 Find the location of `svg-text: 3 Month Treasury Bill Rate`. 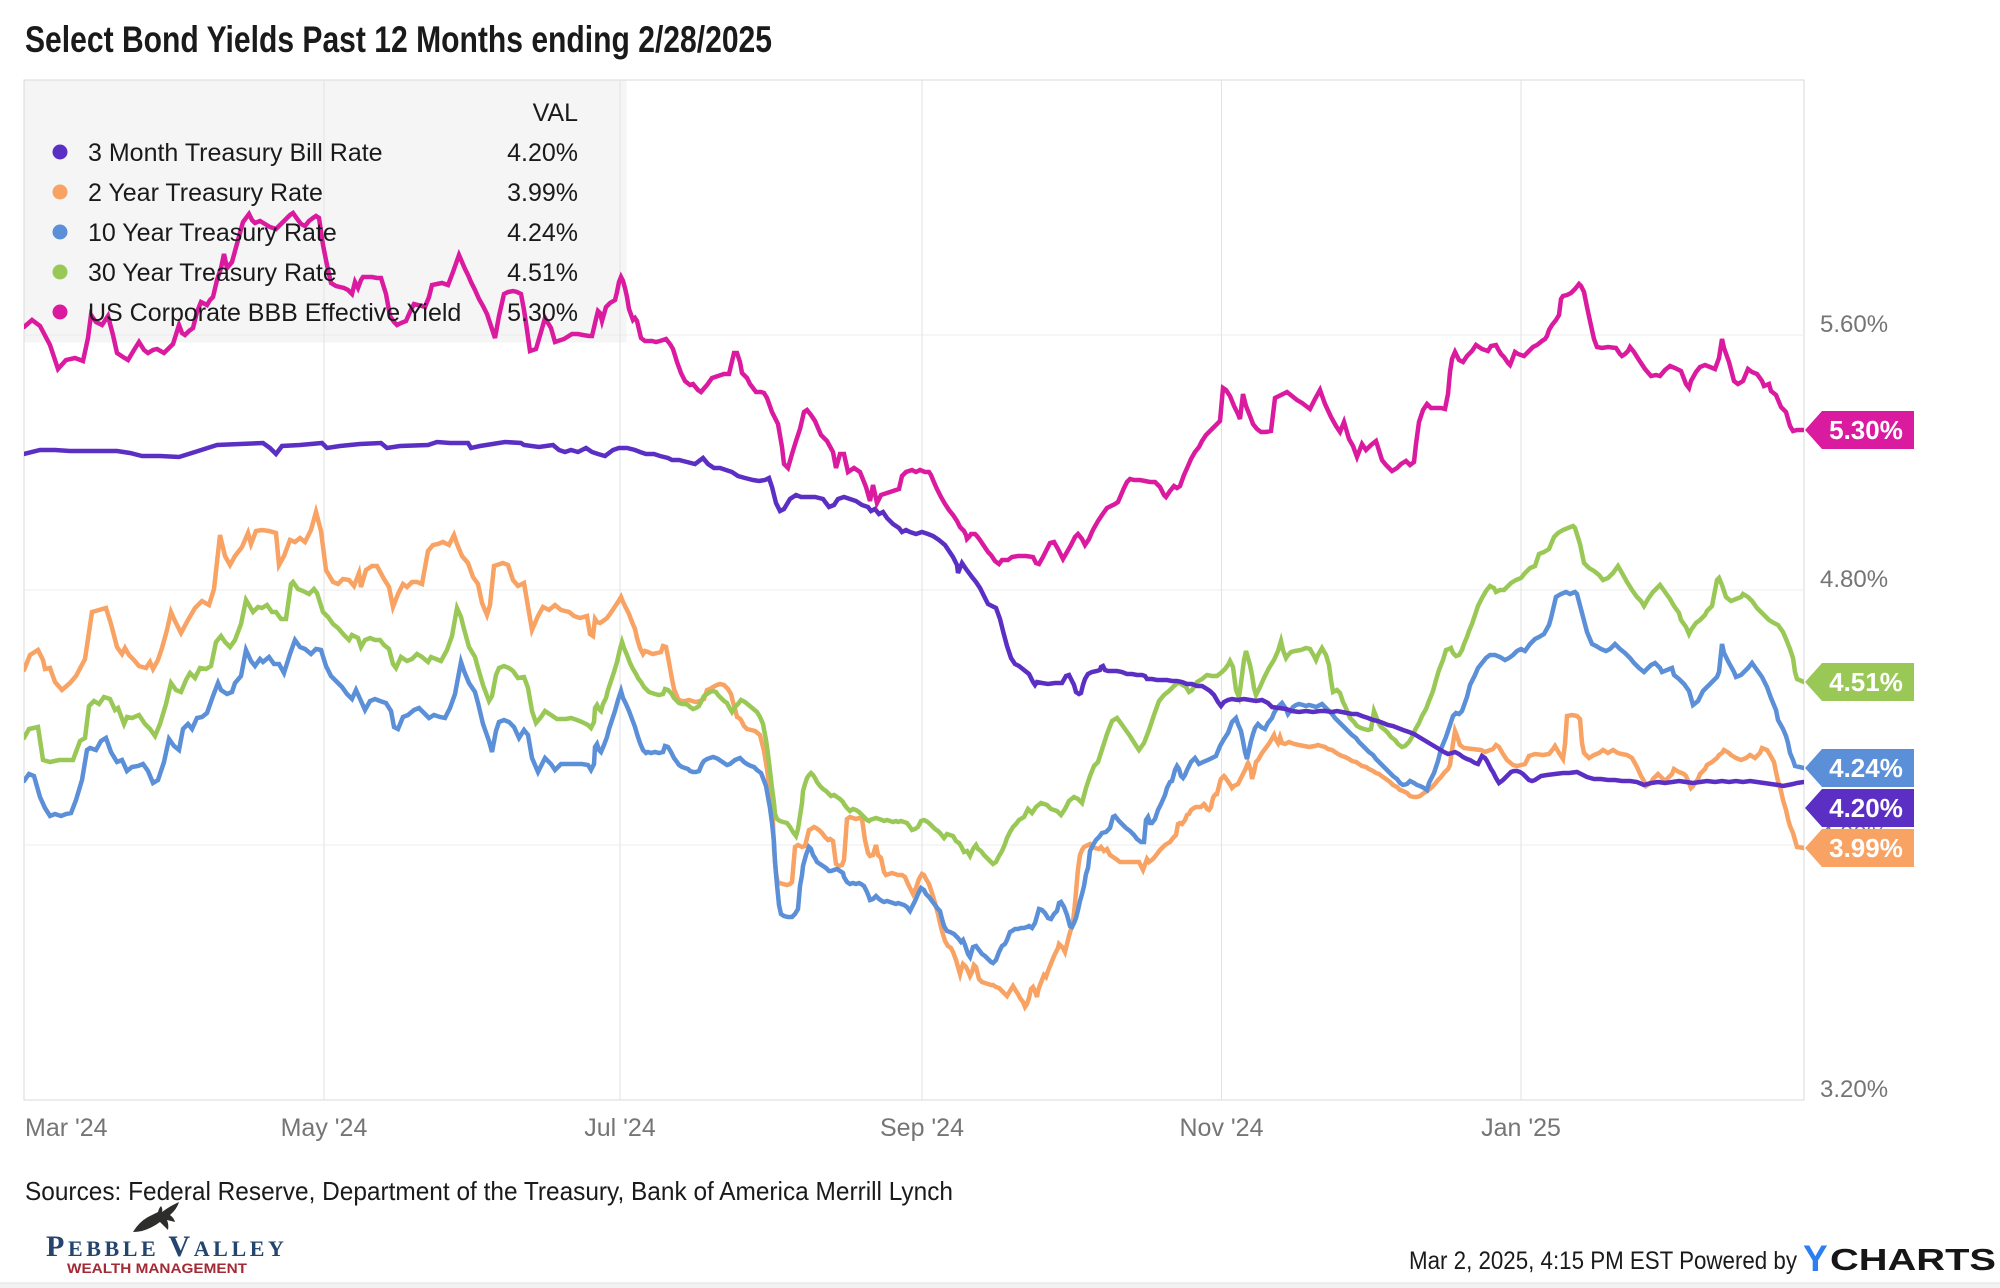

svg-text: 3 Month Treasury Bill Rate is located at coordinates (235, 153).